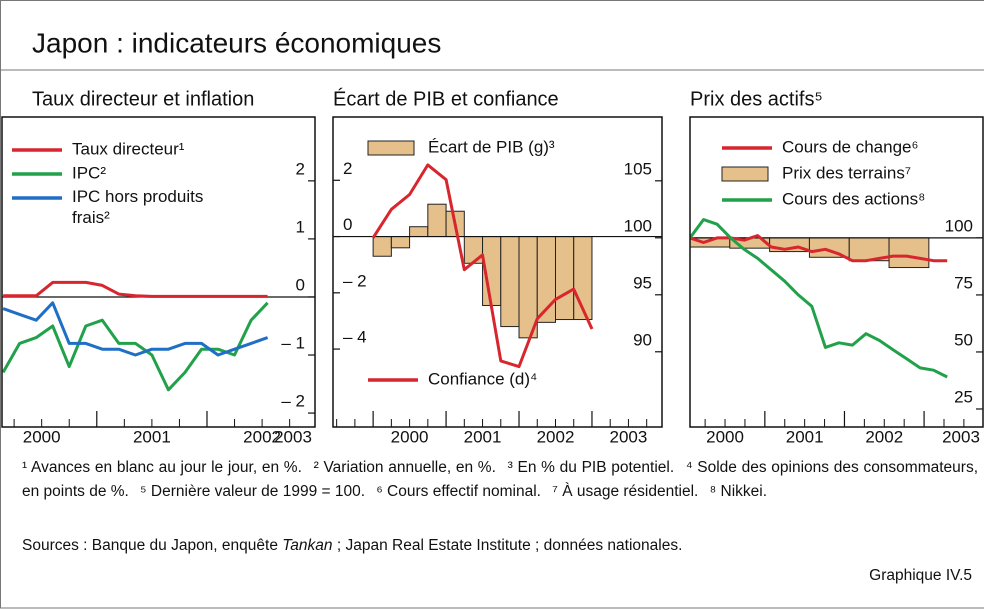 The height and width of the screenshot is (609, 984). Describe the element at coordinates (642, 282) in the screenshot. I see `y-tick-label: 95` at that location.